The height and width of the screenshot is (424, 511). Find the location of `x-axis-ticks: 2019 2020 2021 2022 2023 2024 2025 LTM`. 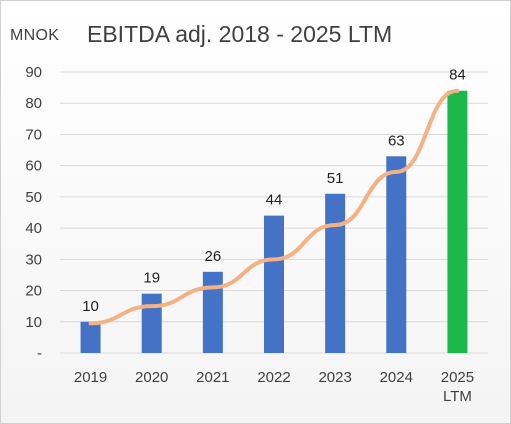

x-axis-ticks: 2019 2020 2021 2022 2023 2024 2025 LTM is located at coordinates (274, 387).